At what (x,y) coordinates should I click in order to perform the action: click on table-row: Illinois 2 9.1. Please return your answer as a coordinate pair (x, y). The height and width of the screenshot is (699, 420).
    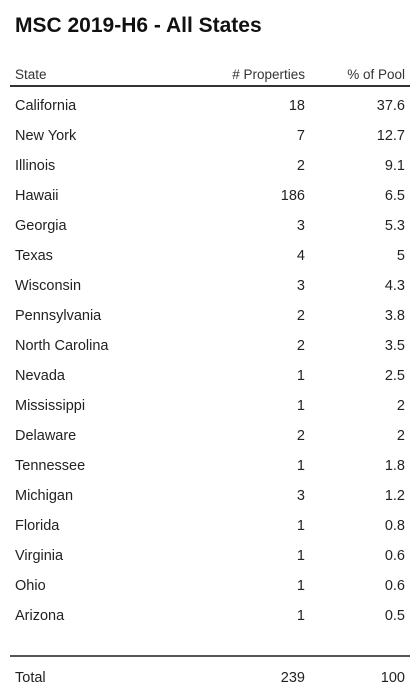
    Looking at the image, I should click on (210, 166).